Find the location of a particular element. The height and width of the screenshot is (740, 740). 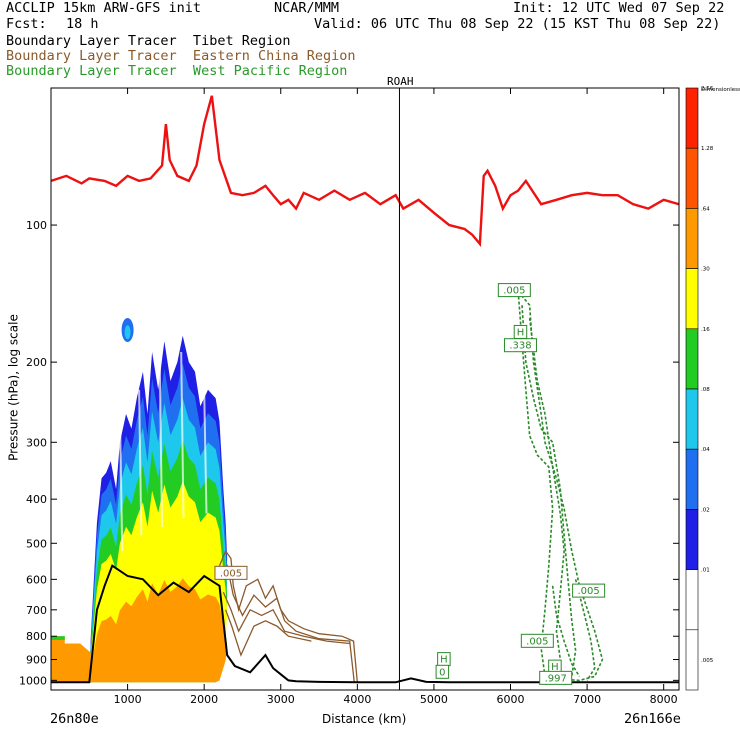

annotation-9: .997 is located at coordinates (556, 678).